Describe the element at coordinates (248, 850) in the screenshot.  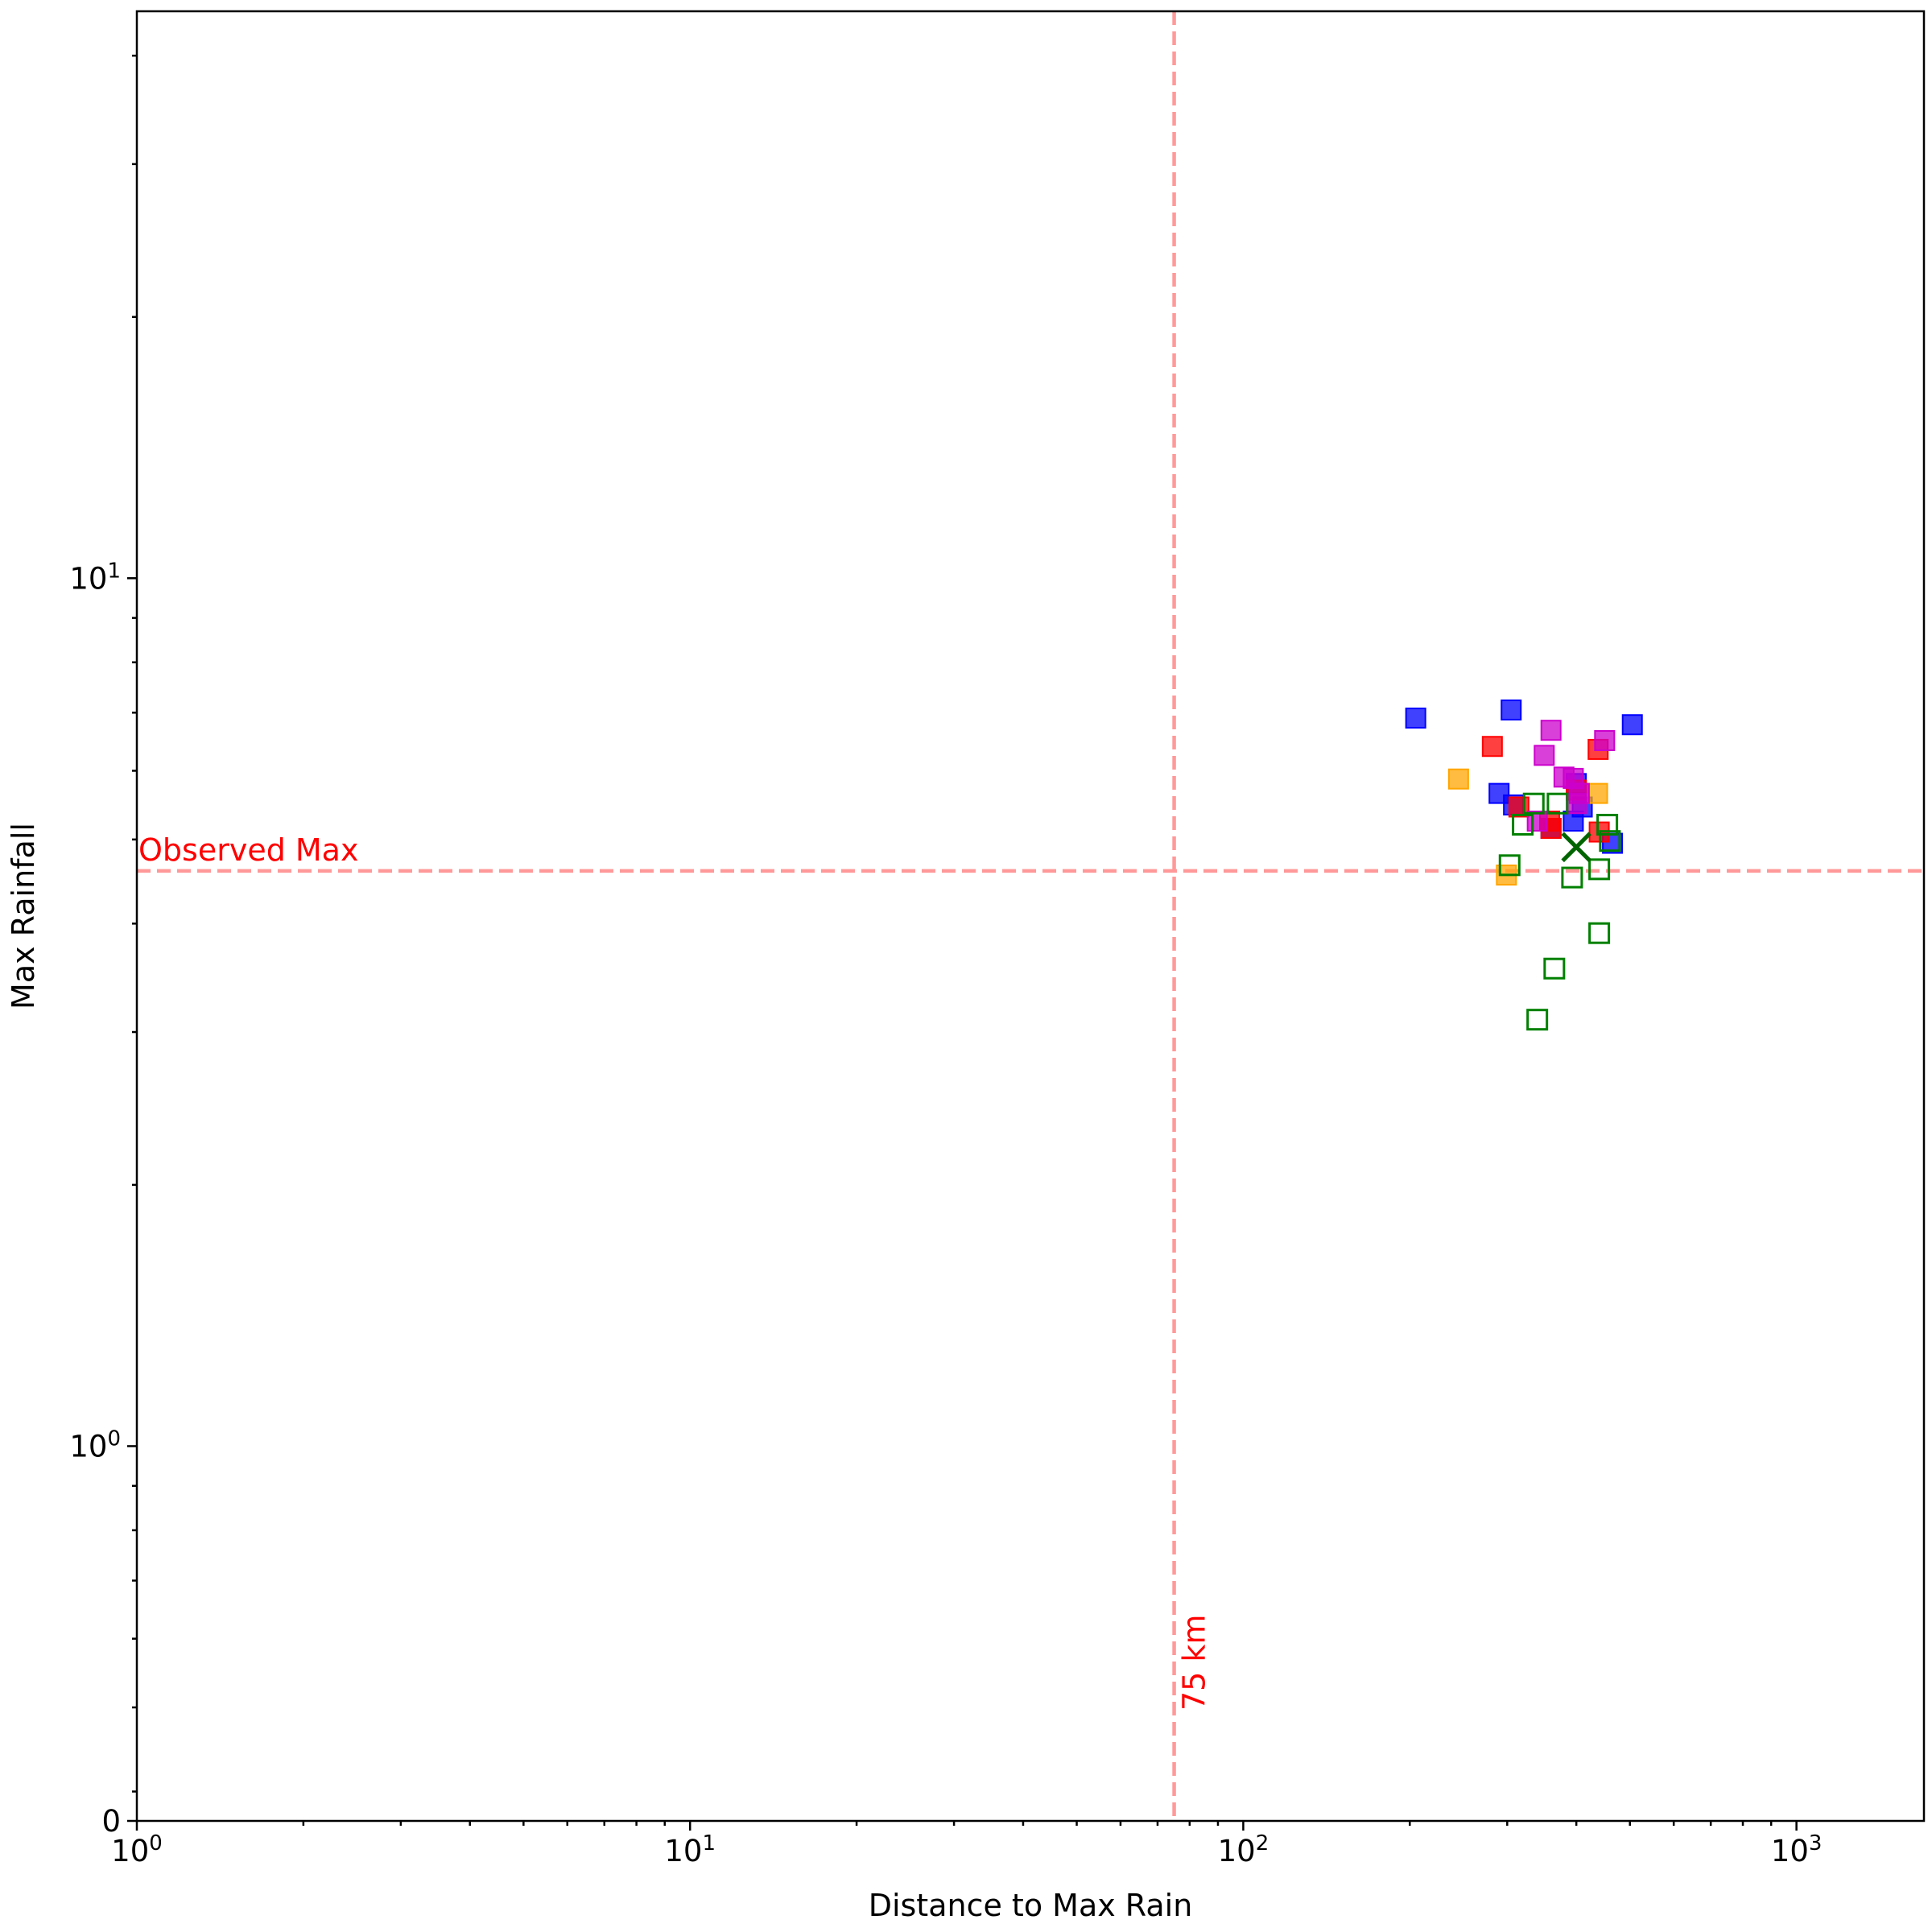
I see `reference-label-observed-max: Observed Max` at that location.